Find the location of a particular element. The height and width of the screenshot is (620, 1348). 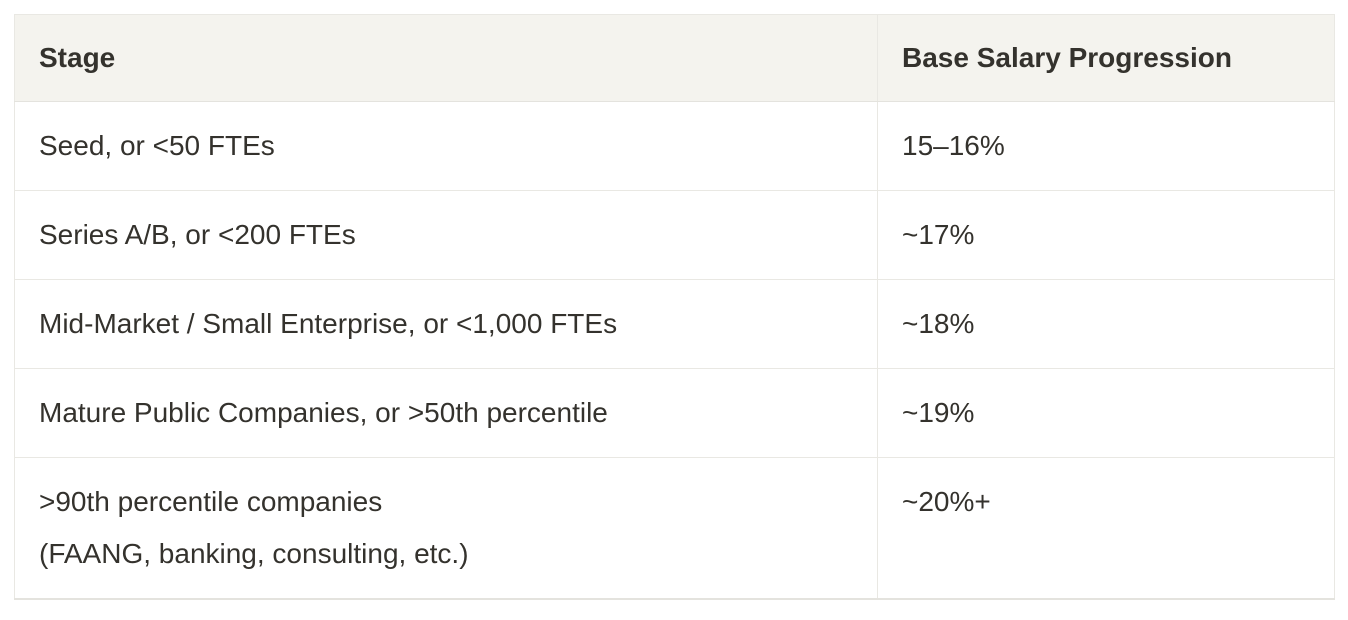

column-header-base-salary-progression: Base Salary Progression is located at coordinates (1106, 58).